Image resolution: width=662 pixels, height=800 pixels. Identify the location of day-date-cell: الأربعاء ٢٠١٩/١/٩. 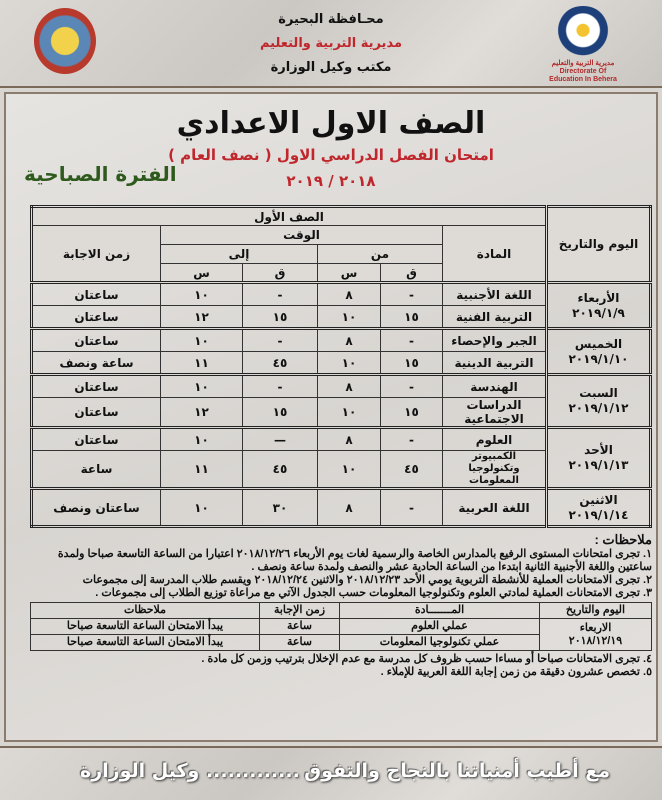
(598, 305).